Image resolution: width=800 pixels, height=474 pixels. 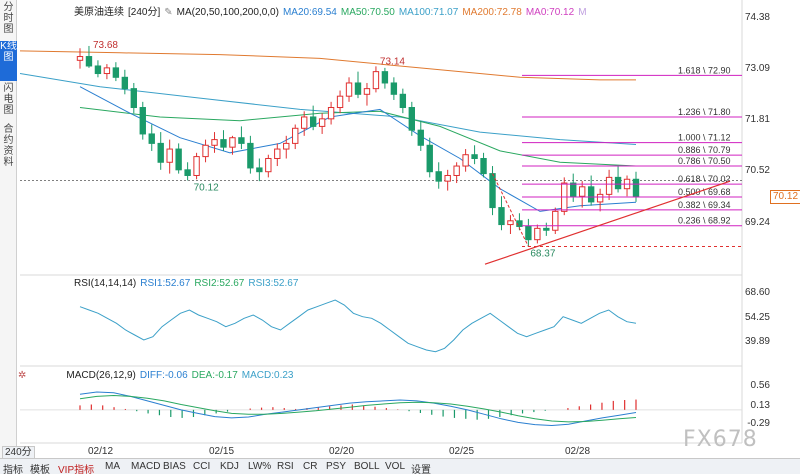 What do you see at coordinates (105, 283) in the screenshot?
I see `rsi-indicator: RSI(14,14,14)` at bounding box center [105, 283].